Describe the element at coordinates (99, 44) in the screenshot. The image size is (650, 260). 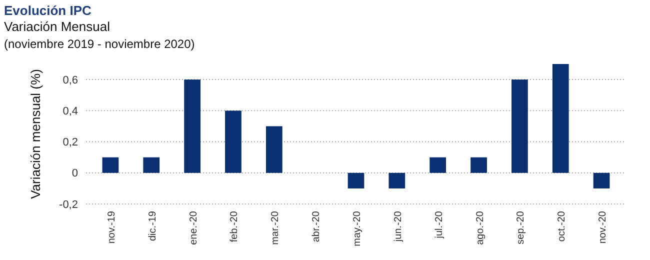
I see `text: (noviembre 2019 - noviembre 2020)` at that location.